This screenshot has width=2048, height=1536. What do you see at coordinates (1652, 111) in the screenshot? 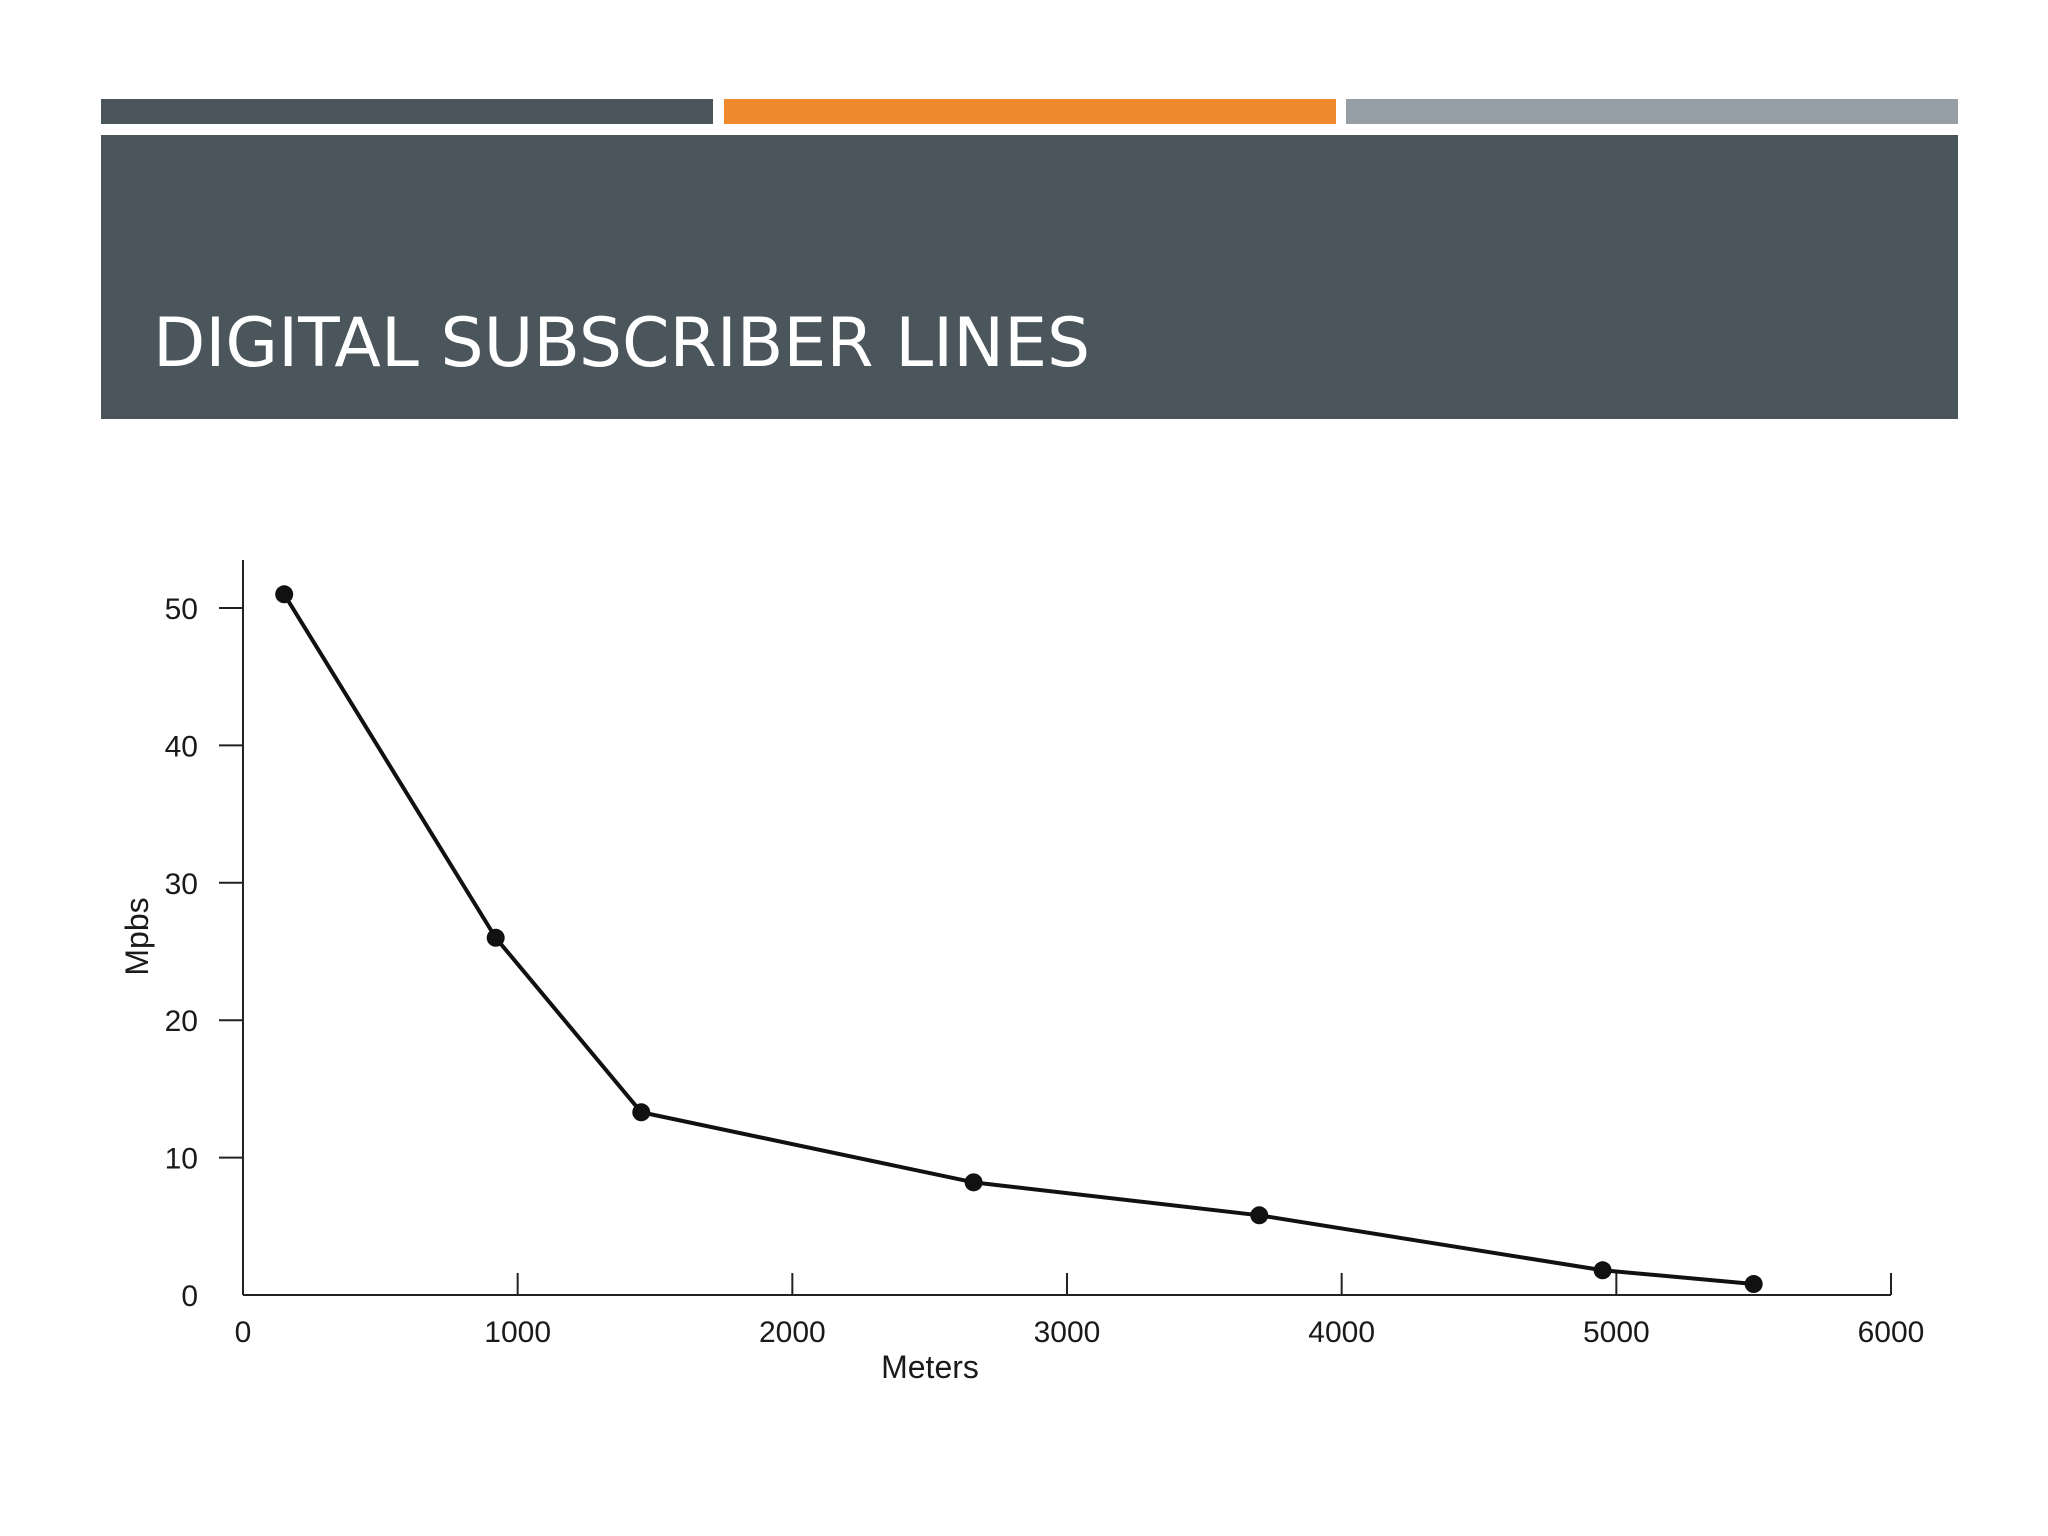
I see `accent-bar-gray` at bounding box center [1652, 111].